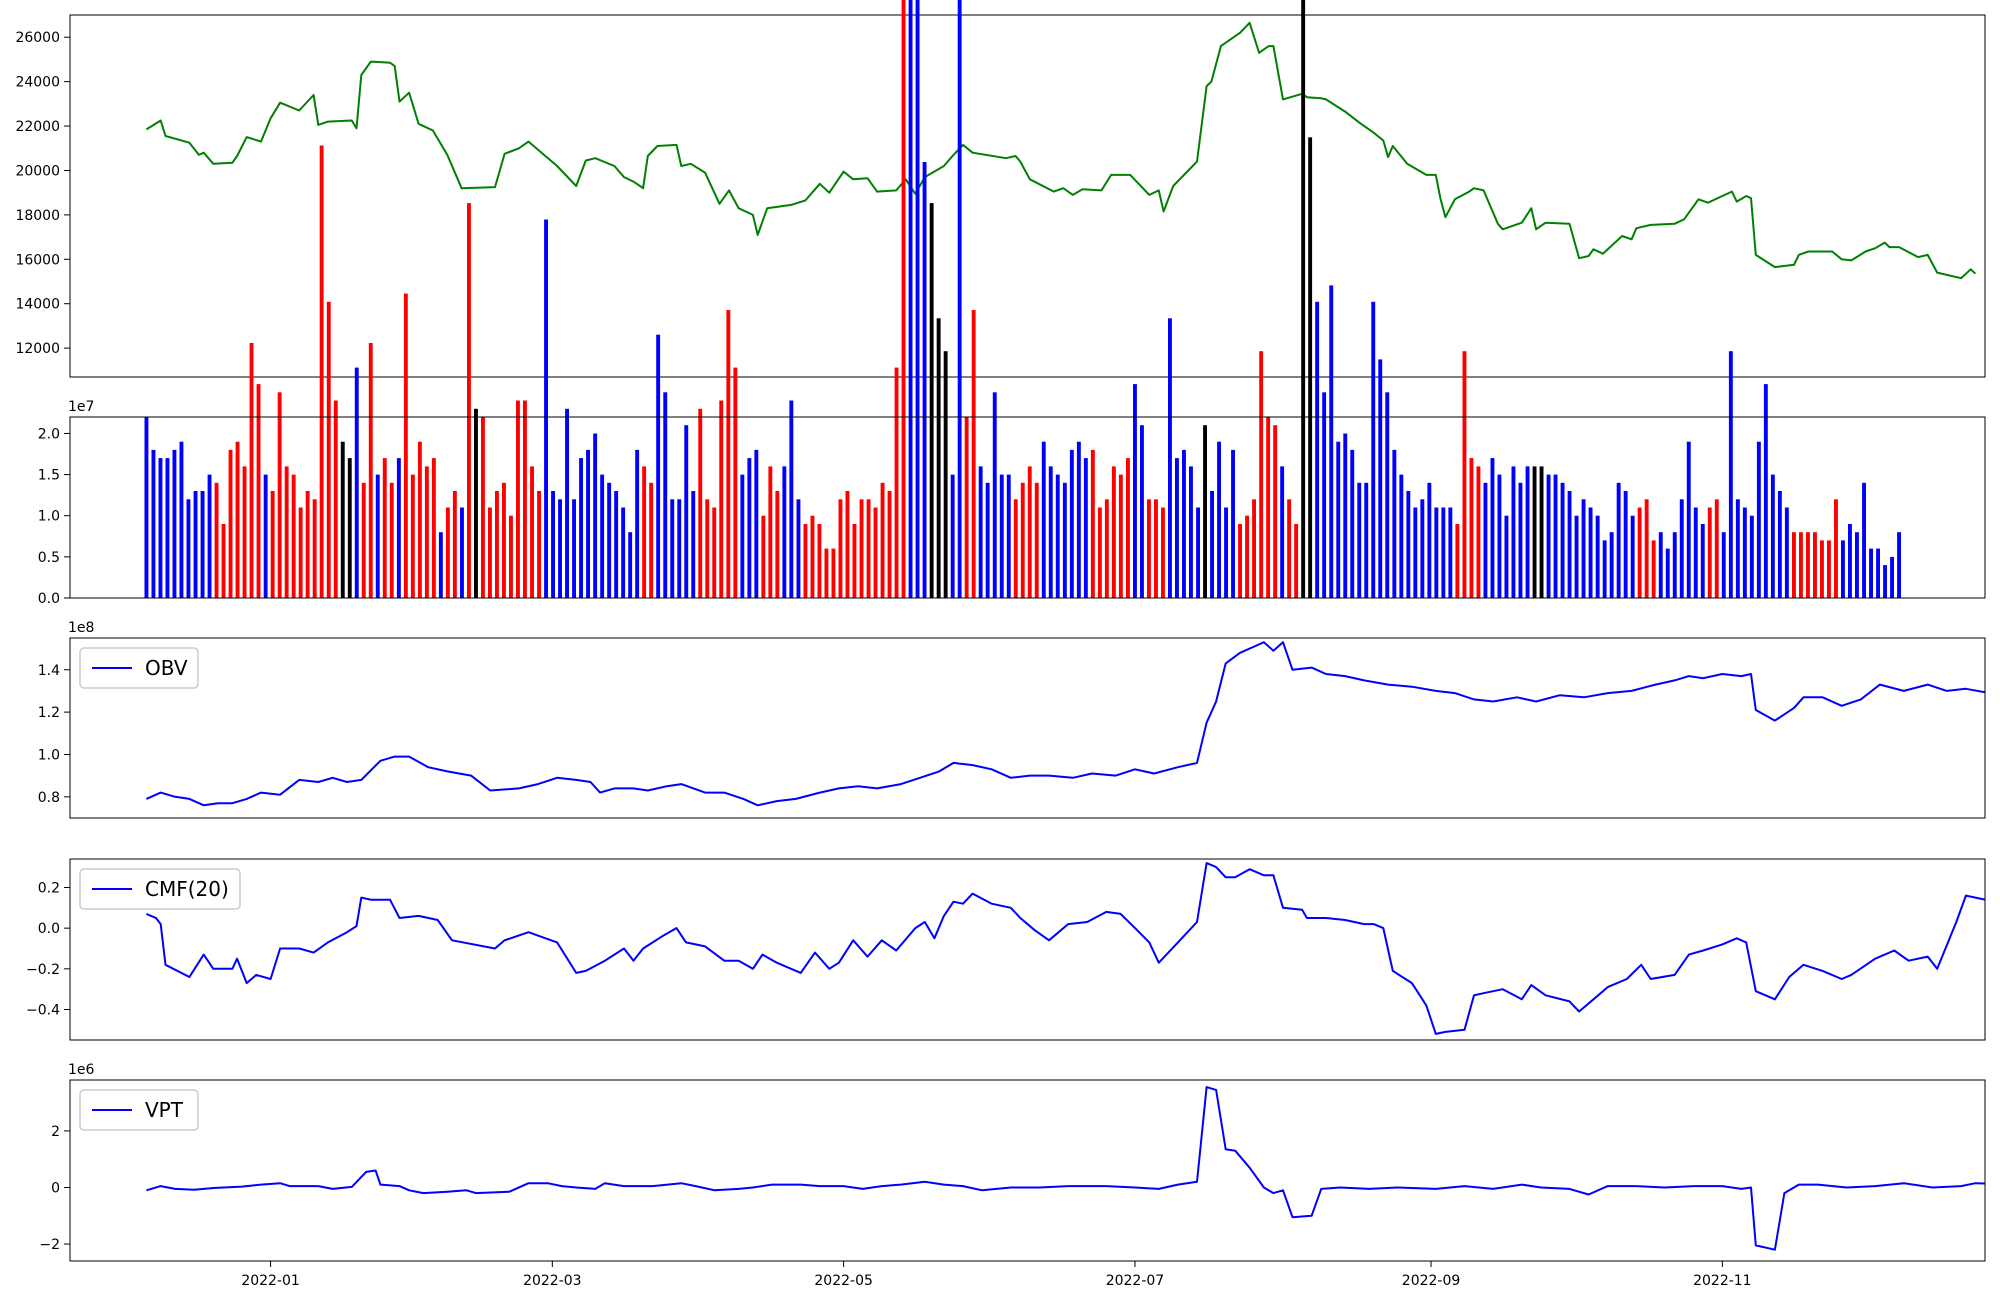  I want to click on price-ytick-label: 24000, so click(37, 83).